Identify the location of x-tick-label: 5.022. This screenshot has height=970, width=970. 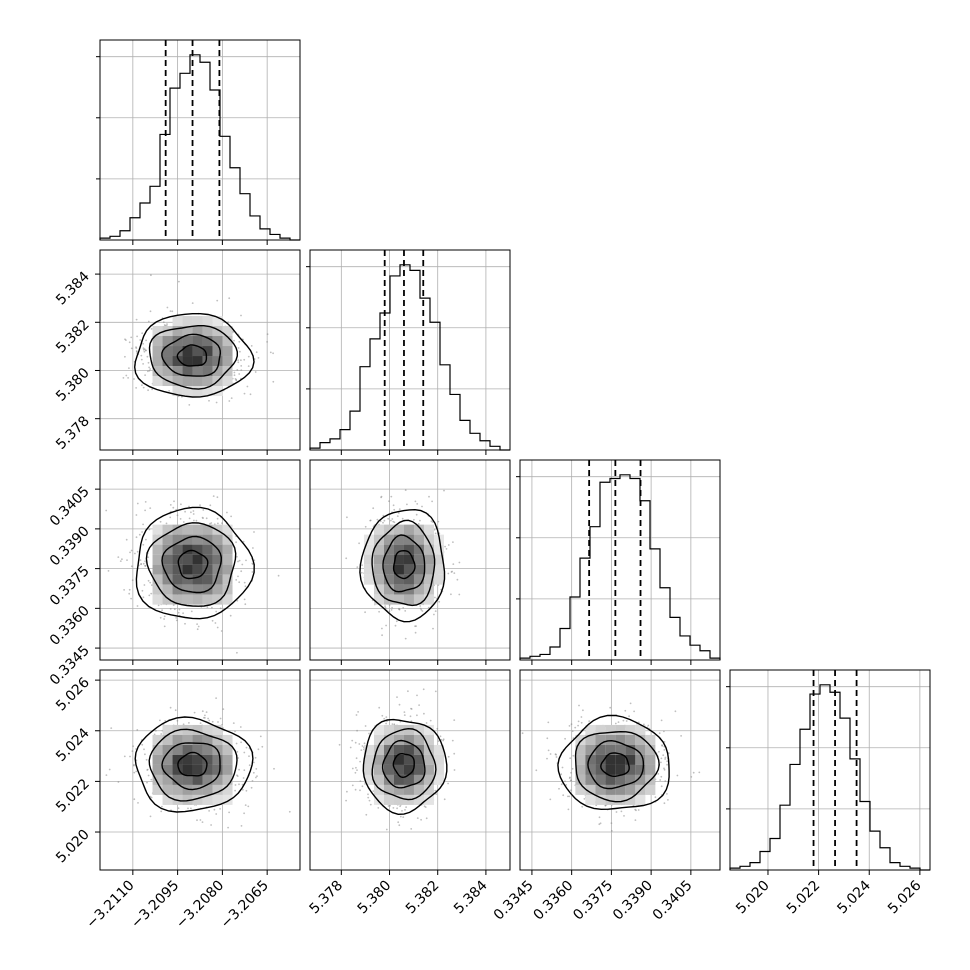
(804, 898).